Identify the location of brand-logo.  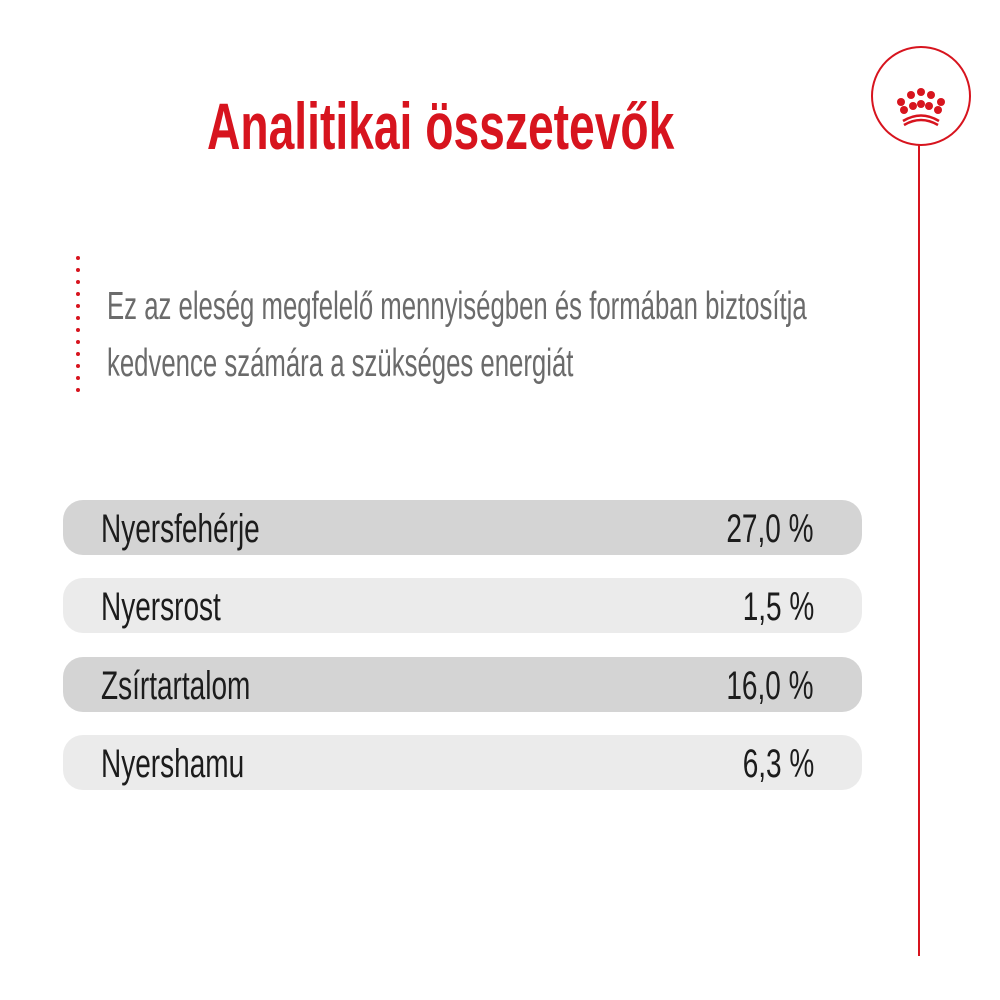
(921, 96).